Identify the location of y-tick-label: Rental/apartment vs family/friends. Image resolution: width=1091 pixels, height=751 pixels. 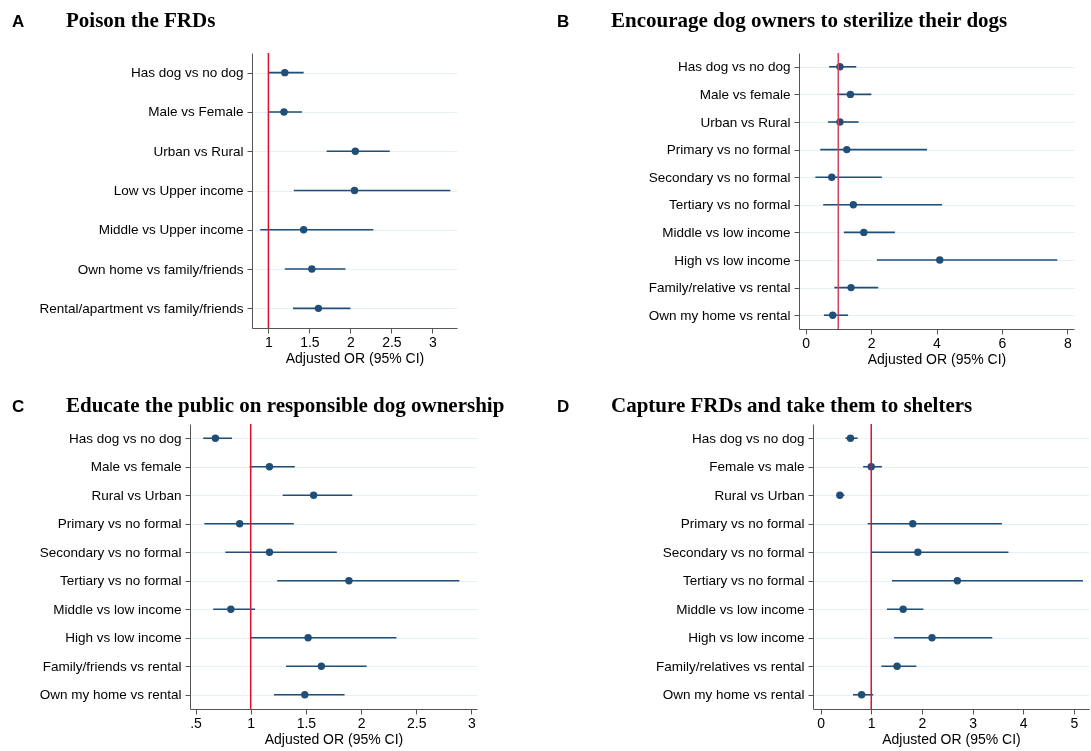
(141, 308).